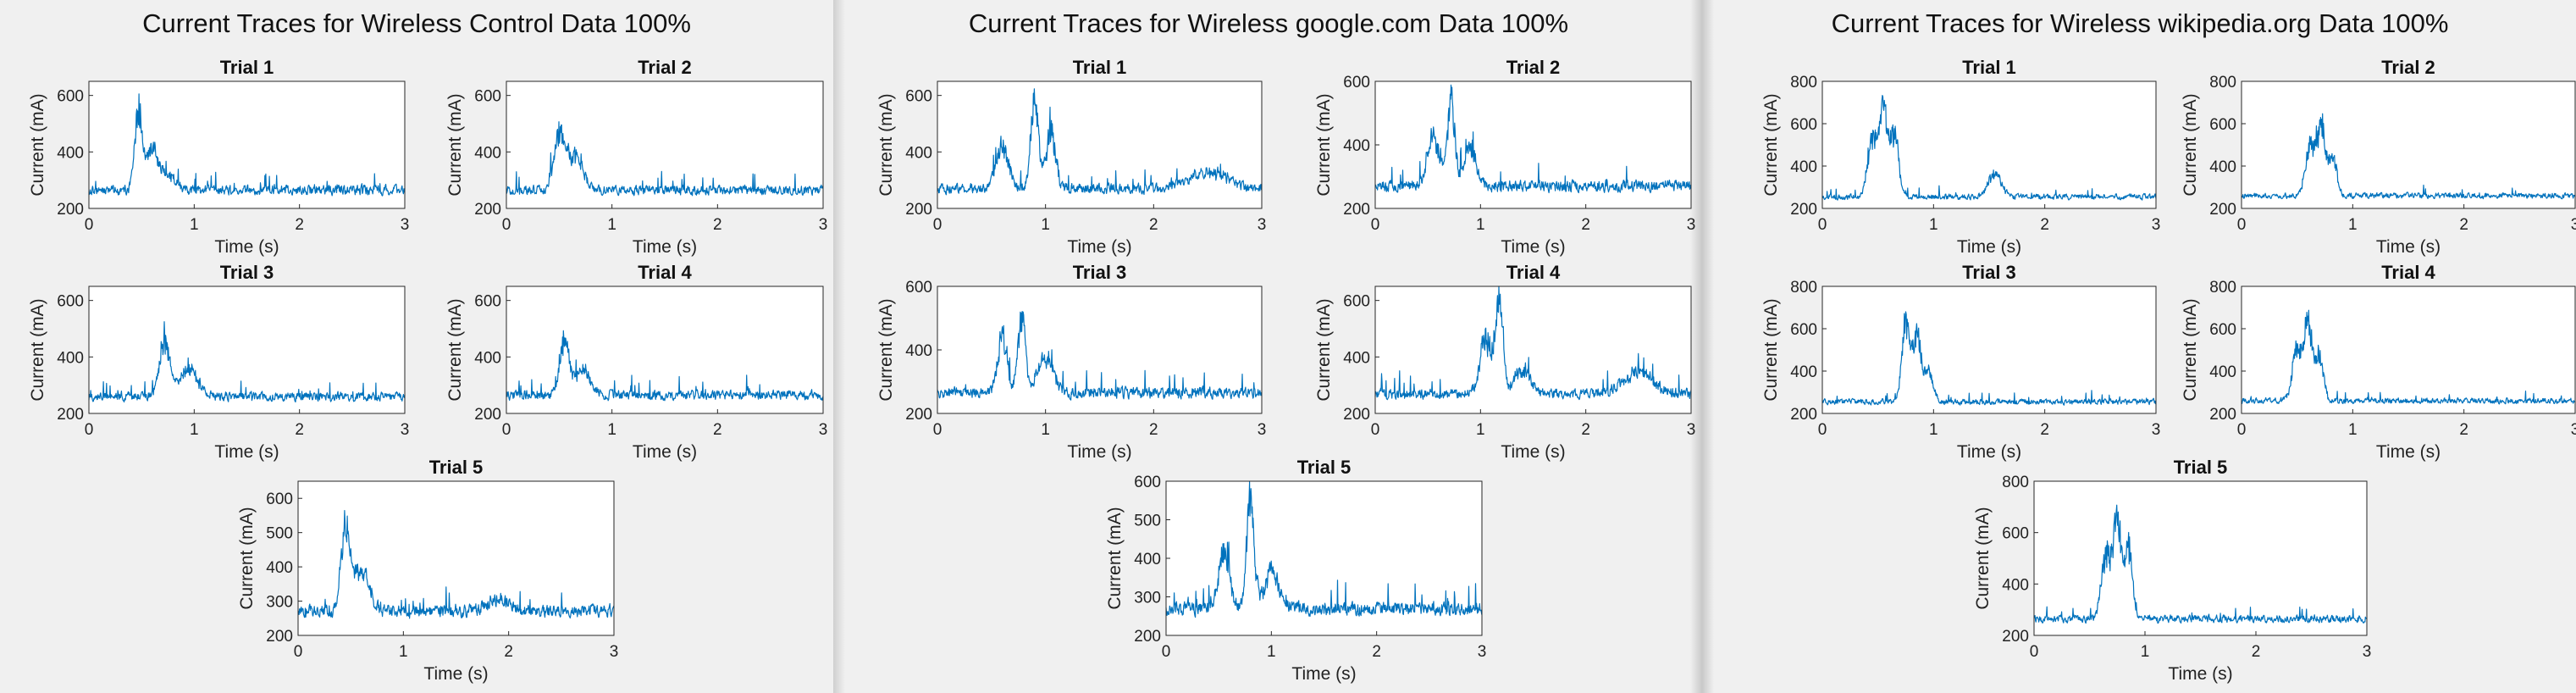 The height and width of the screenshot is (693, 2576). What do you see at coordinates (279, 534) in the screenshot?
I see `y-tick-label: 500` at bounding box center [279, 534].